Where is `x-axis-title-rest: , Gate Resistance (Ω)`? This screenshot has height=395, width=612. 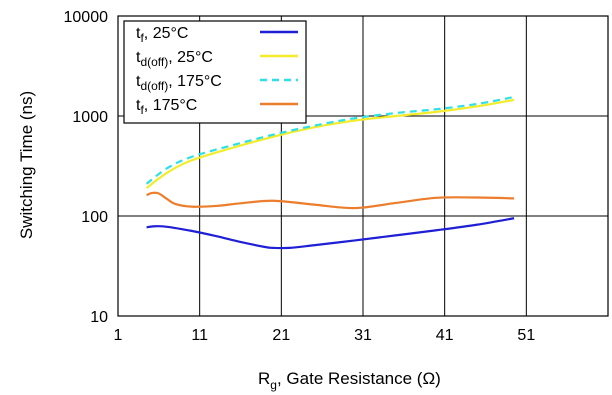 x-axis-title-rest: , Gate Resistance (Ω) is located at coordinates (359, 378).